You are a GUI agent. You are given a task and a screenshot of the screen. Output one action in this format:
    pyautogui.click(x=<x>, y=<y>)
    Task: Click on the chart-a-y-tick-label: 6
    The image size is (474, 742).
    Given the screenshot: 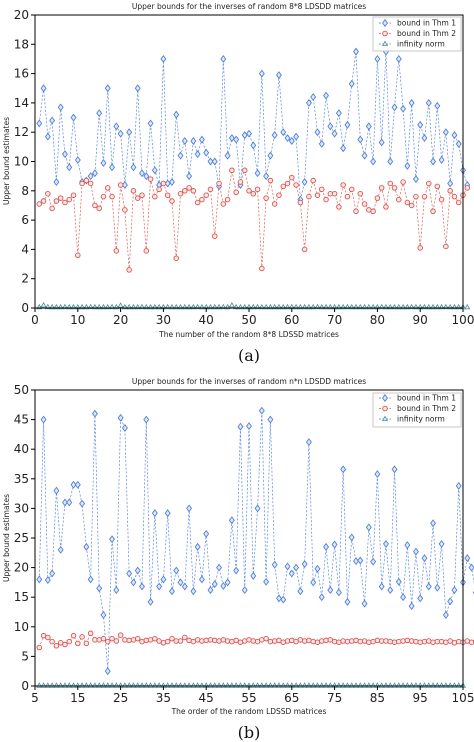 What is the action you would take?
    pyautogui.click(x=25, y=220)
    